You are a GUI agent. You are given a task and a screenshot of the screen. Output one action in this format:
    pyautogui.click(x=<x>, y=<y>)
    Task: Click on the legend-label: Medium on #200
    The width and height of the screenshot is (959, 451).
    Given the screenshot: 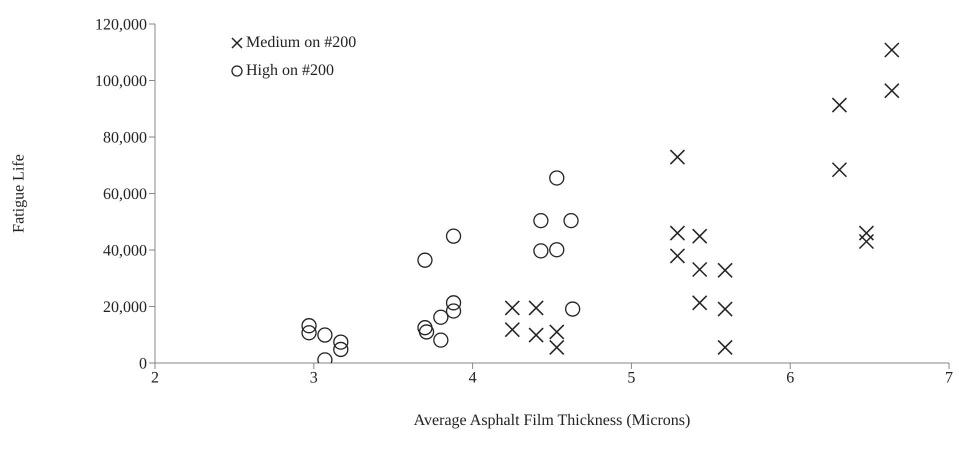 What is the action you would take?
    pyautogui.click(x=301, y=43)
    